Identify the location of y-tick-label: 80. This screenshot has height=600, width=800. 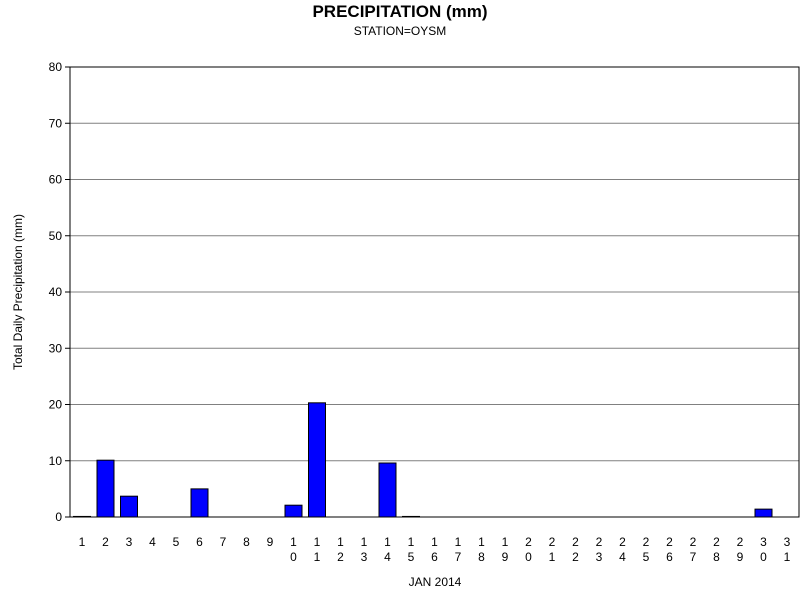
(56, 67).